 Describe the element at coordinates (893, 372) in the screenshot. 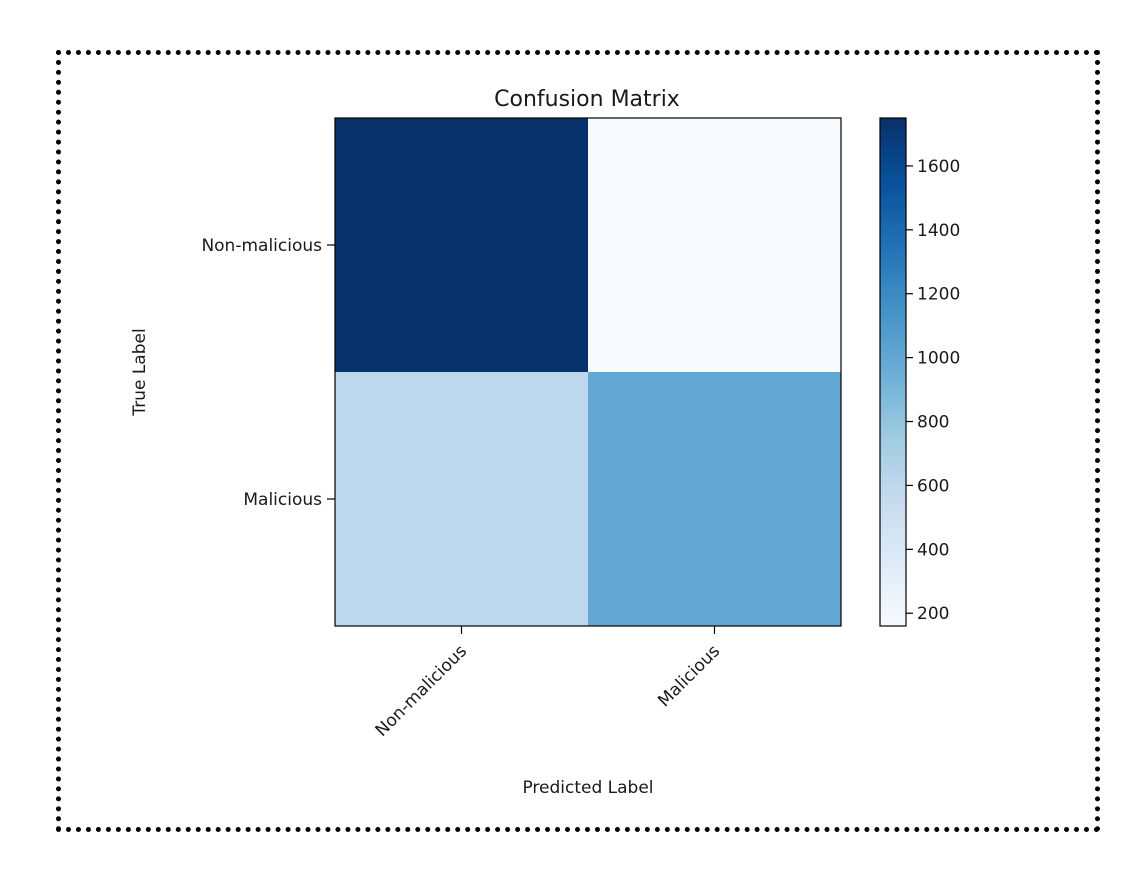

I see `colorbar` at that location.